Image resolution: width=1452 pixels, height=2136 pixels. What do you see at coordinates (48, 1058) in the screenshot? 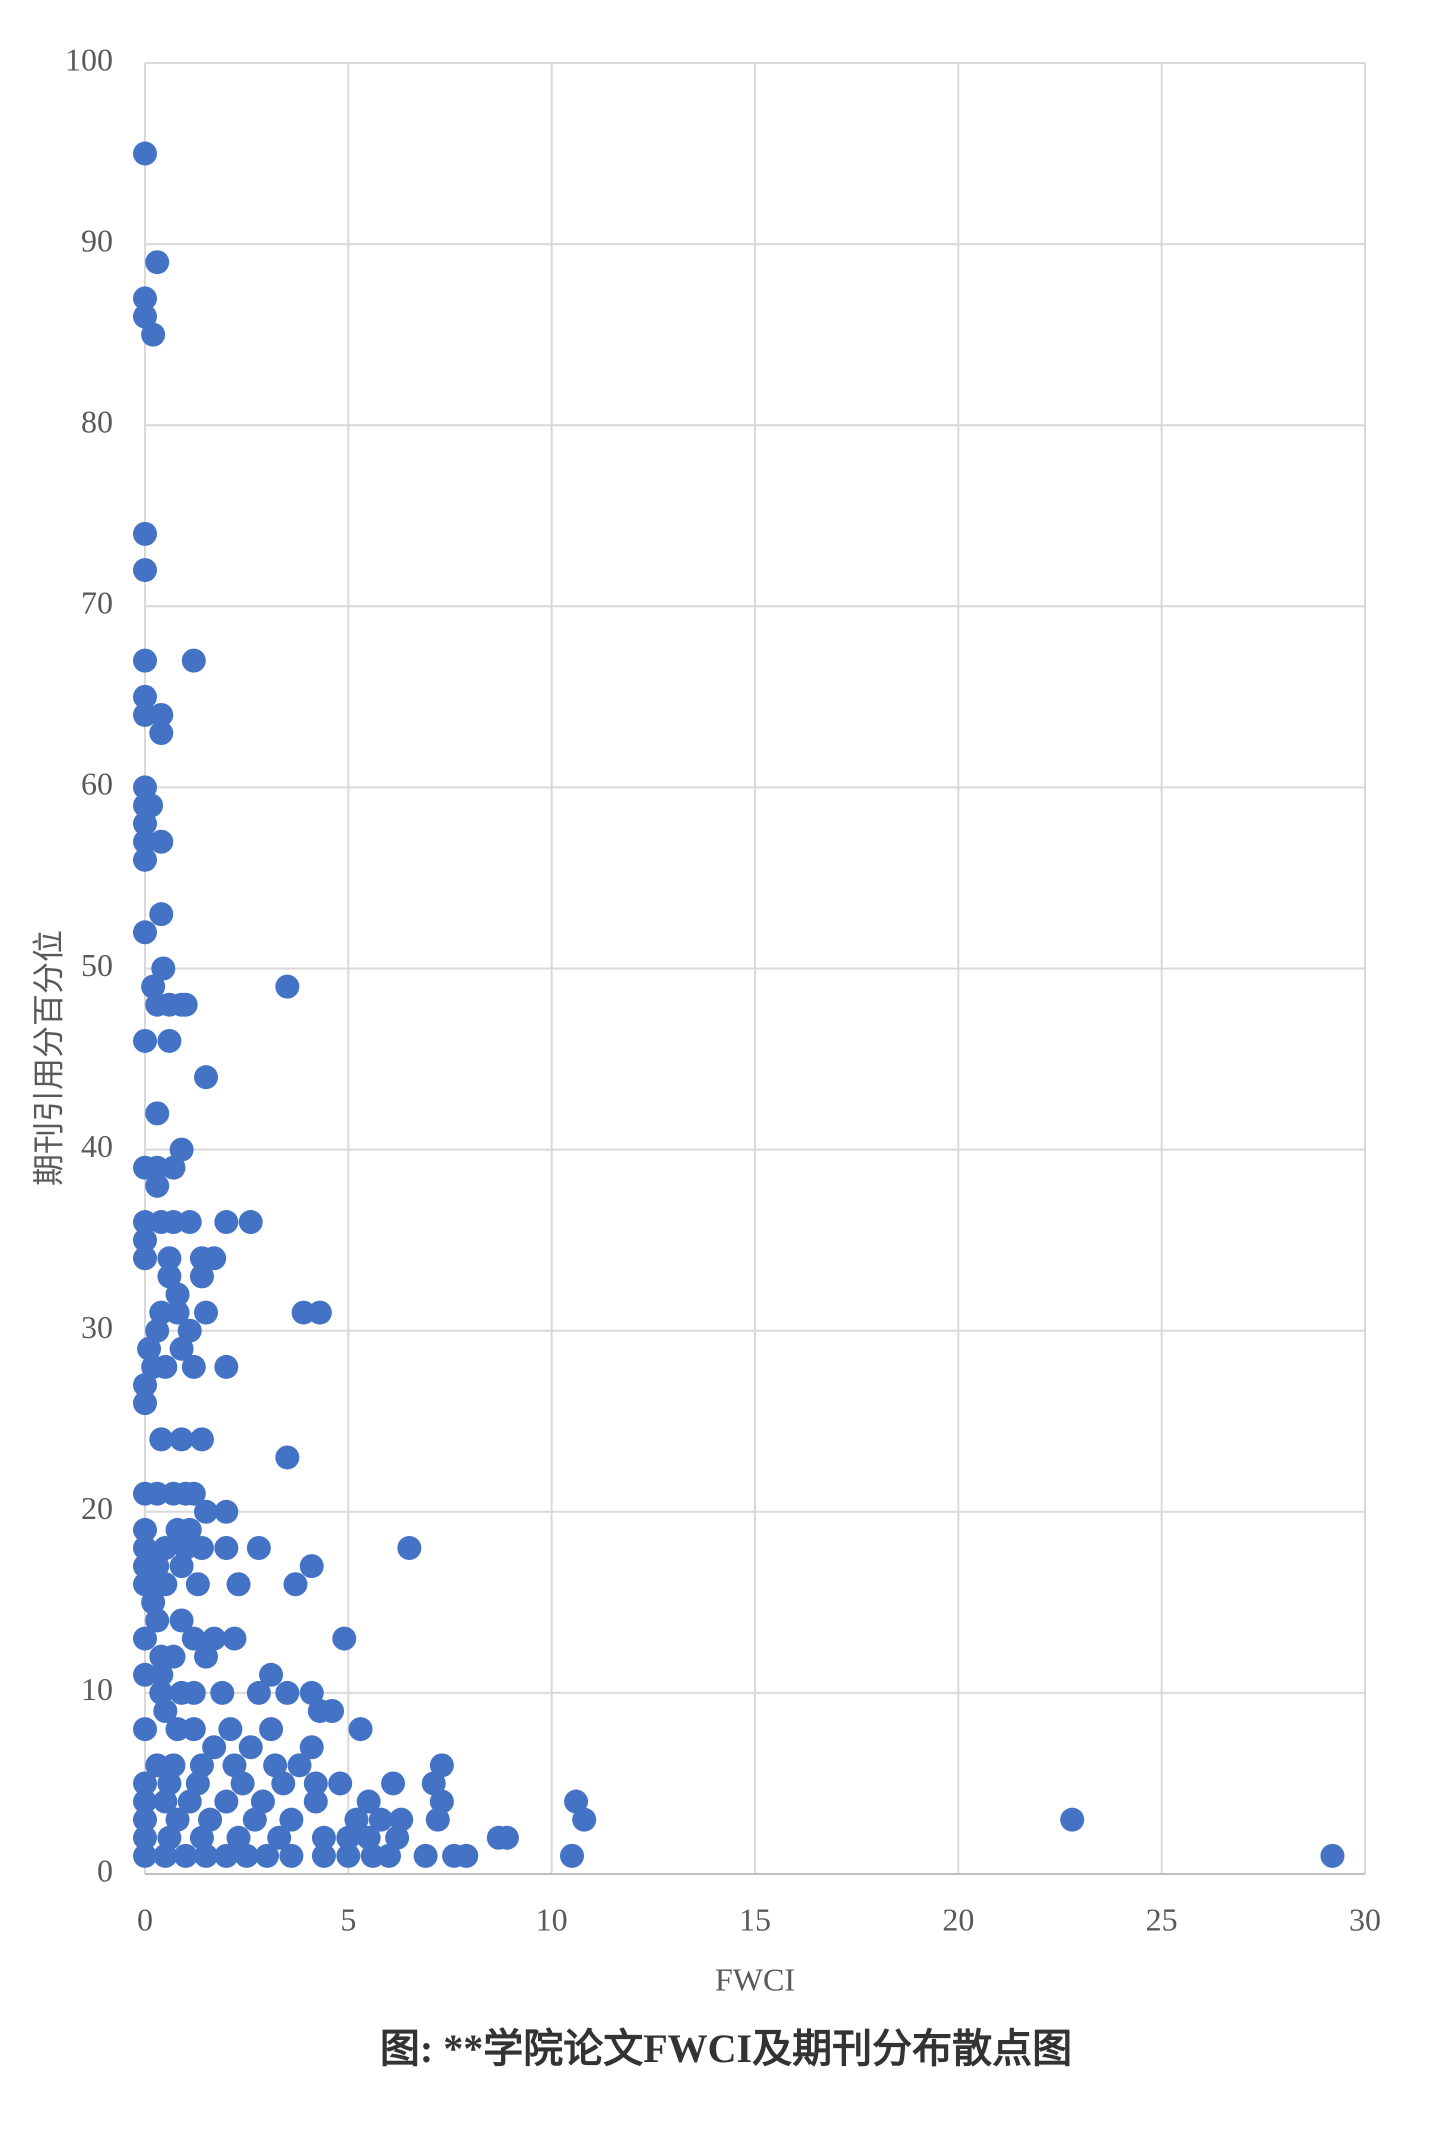
I see `y-axis-label: 期刊引用分百分位` at bounding box center [48, 1058].